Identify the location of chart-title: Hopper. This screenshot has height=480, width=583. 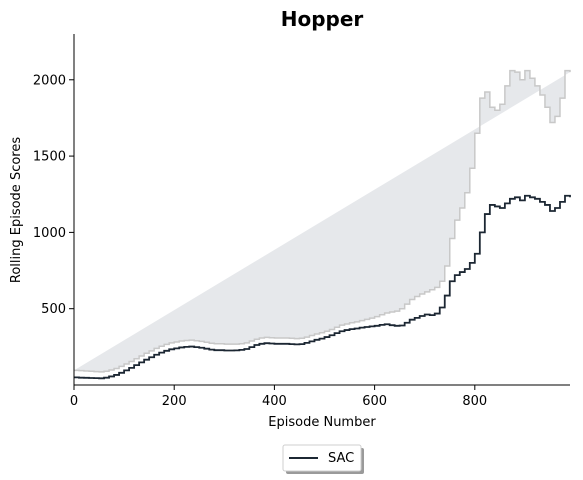
(322, 19).